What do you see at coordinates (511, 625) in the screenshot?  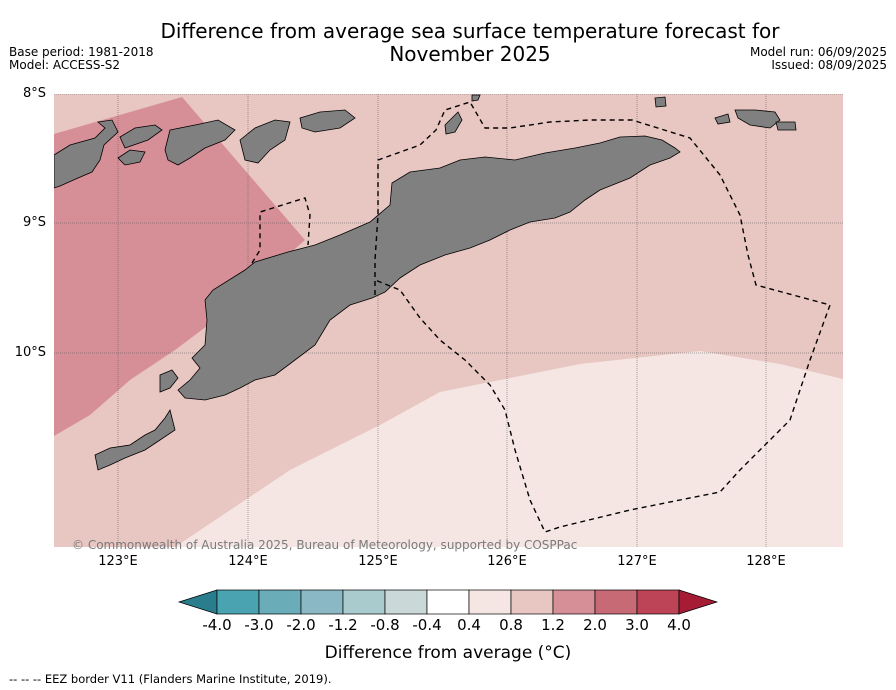 I see `colorbar-tick: 0.8` at bounding box center [511, 625].